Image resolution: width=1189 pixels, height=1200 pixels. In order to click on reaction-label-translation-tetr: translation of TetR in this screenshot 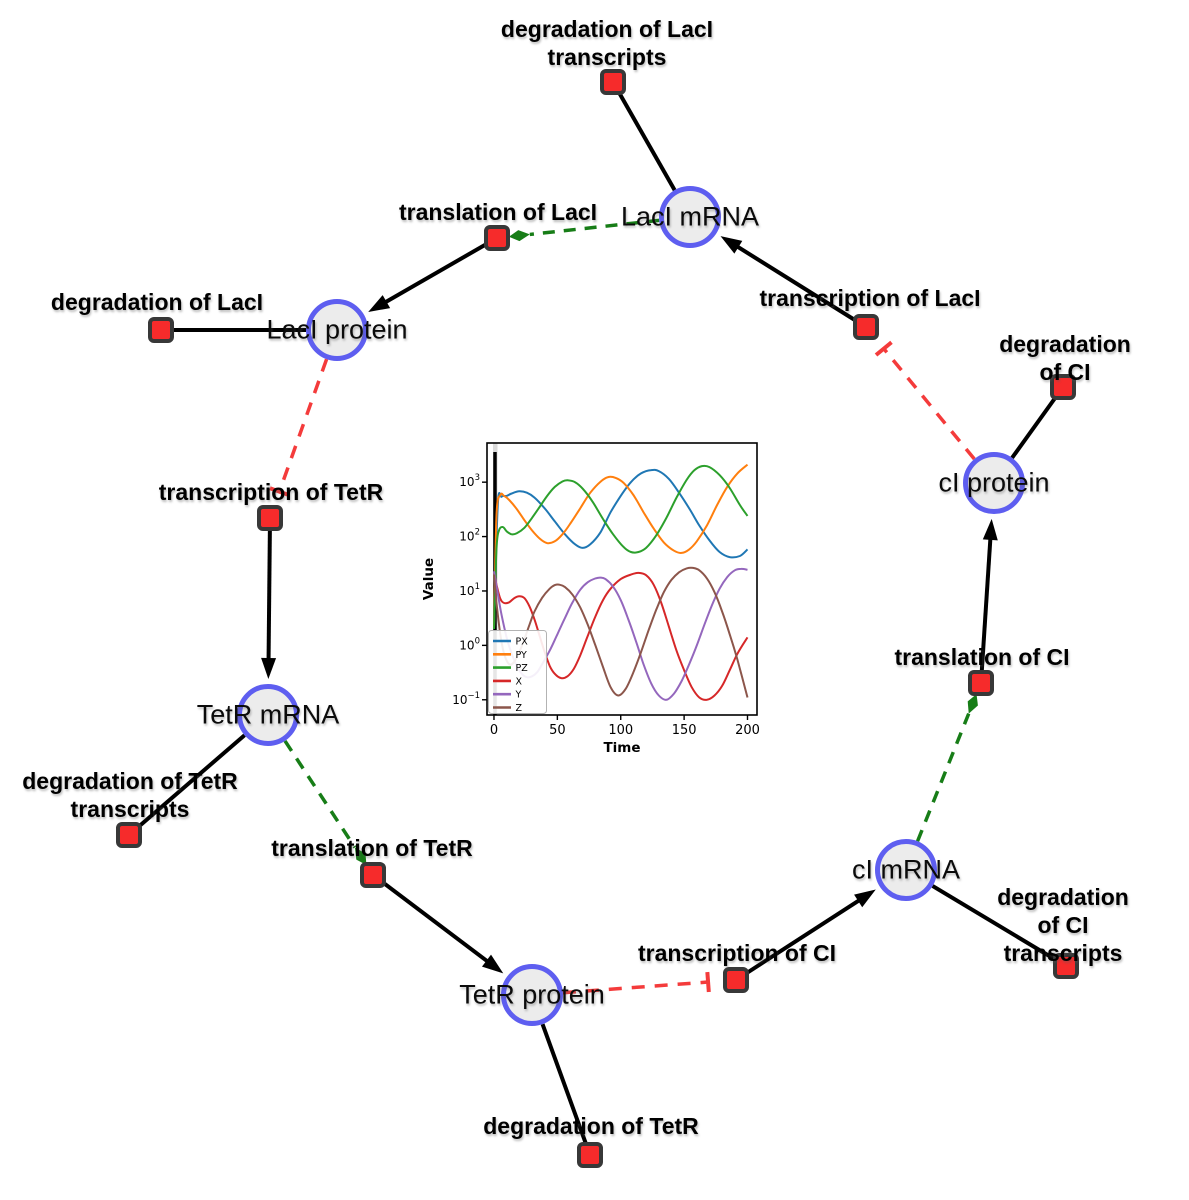, I will do `click(372, 848)`.